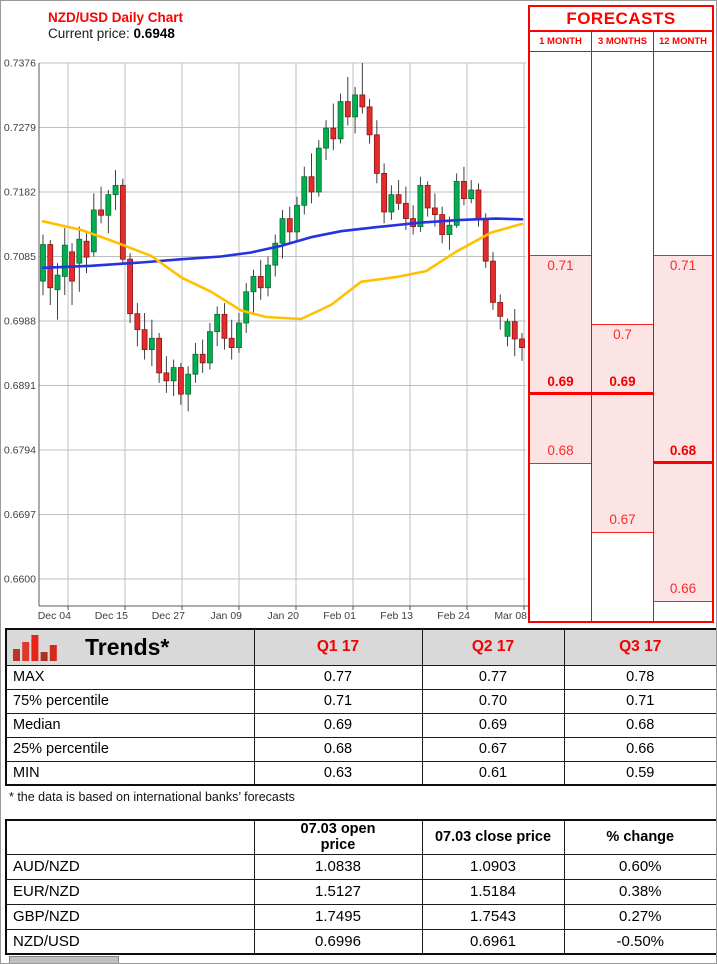 The width and height of the screenshot is (717, 964). I want to click on pair-name: NZD/USD, so click(130, 941).